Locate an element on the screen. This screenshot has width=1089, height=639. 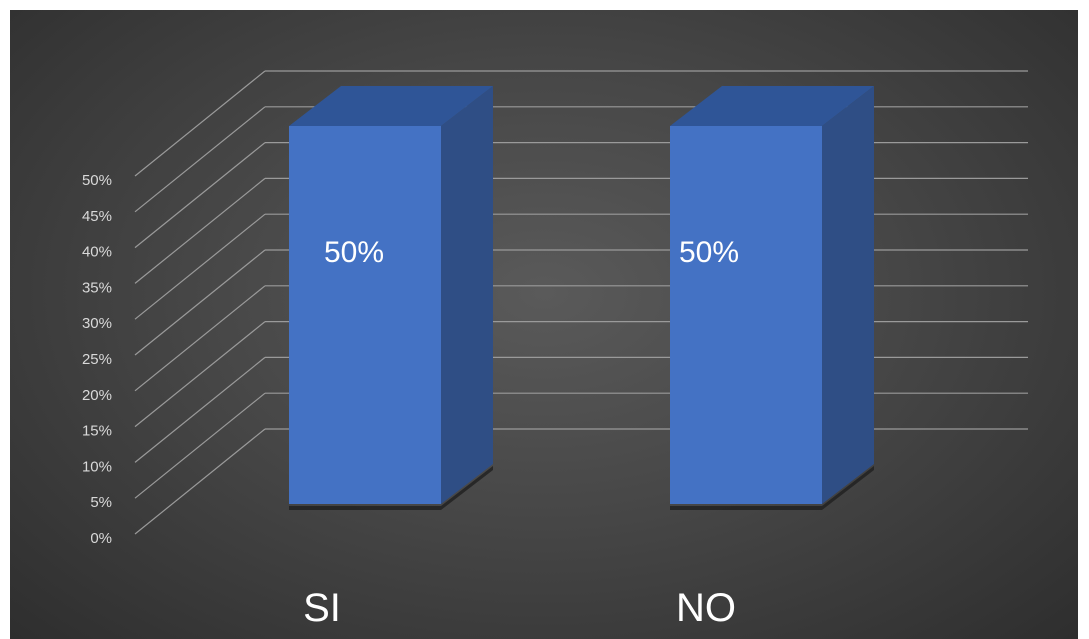
y-tick-label: 30% is located at coordinates (97, 323).